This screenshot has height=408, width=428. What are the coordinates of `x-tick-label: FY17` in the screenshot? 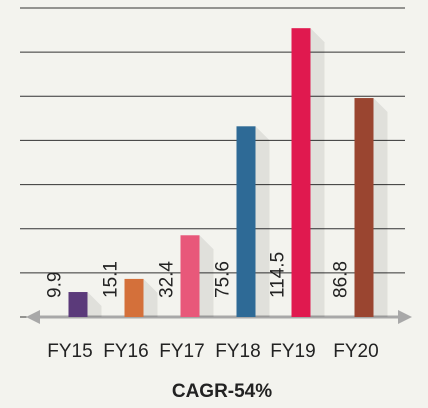 It's located at (181, 351).